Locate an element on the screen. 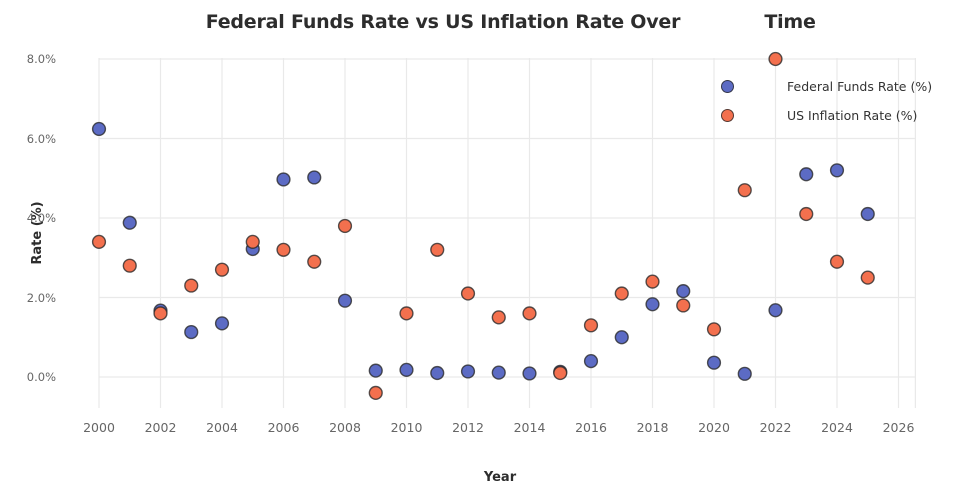 This screenshot has height=500, width=960. legend-label-federal-funds: Federal Funds Rate (%) is located at coordinates (860, 86).